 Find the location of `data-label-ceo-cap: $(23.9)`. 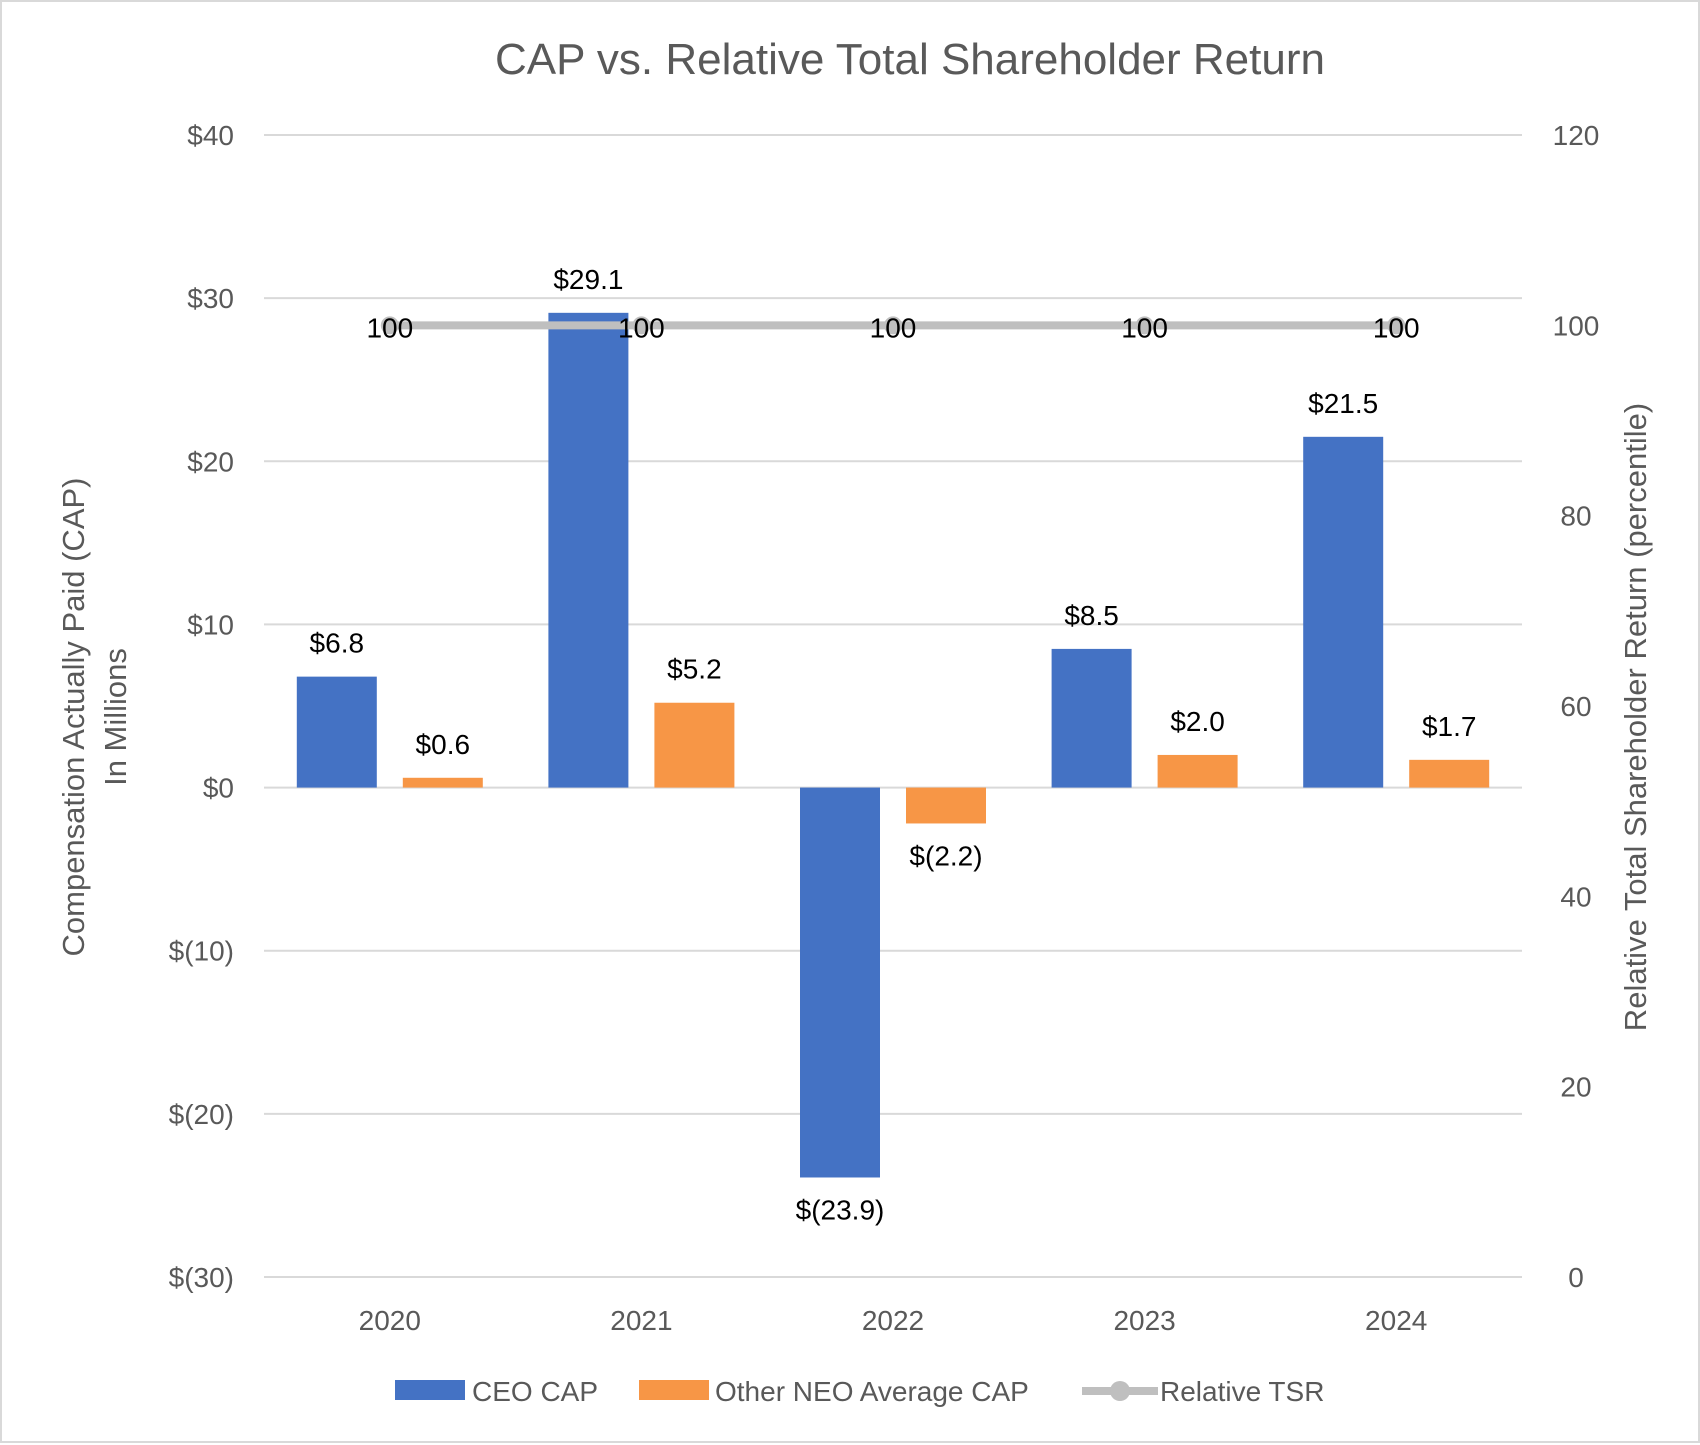

data-label-ceo-cap: $(23.9) is located at coordinates (840, 1209).